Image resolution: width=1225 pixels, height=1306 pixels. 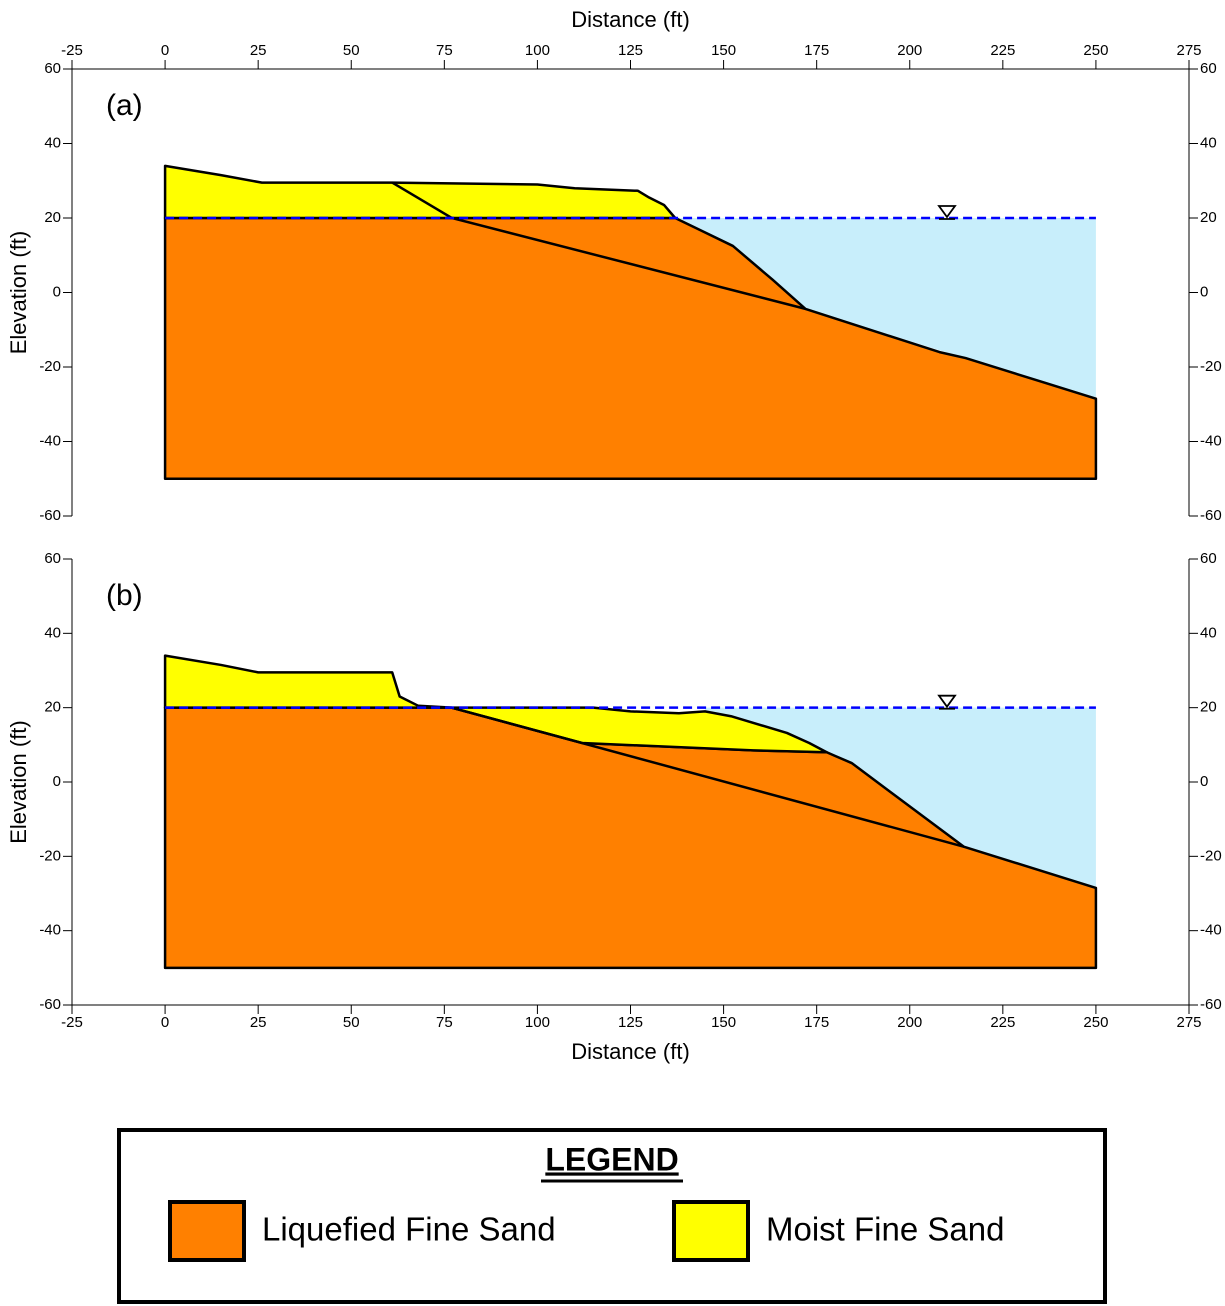 I want to click on legend-label: Liquefied Fine Sand, so click(x=409, y=1229).